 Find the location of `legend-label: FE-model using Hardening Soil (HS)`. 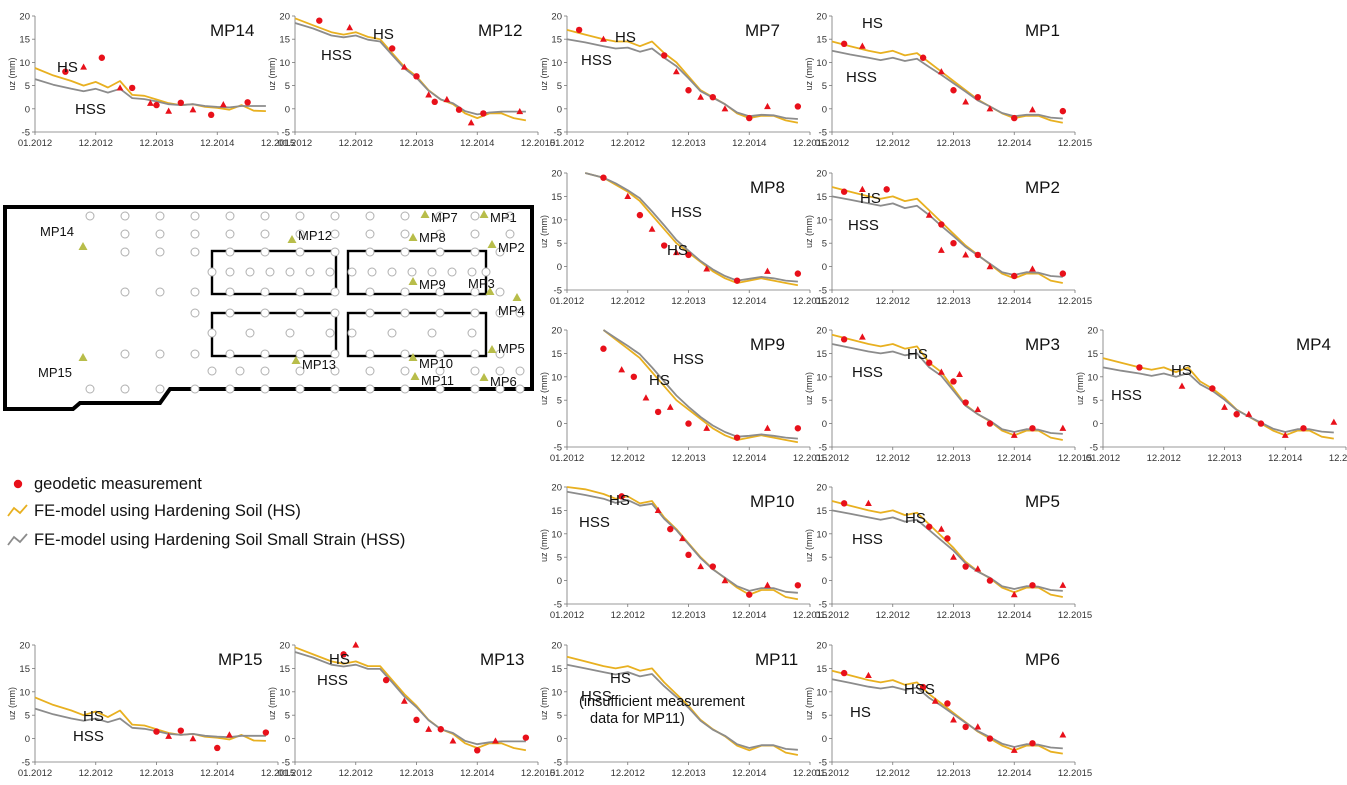

legend-label: FE-model using Hardening Soil (HS) is located at coordinates (167, 511).